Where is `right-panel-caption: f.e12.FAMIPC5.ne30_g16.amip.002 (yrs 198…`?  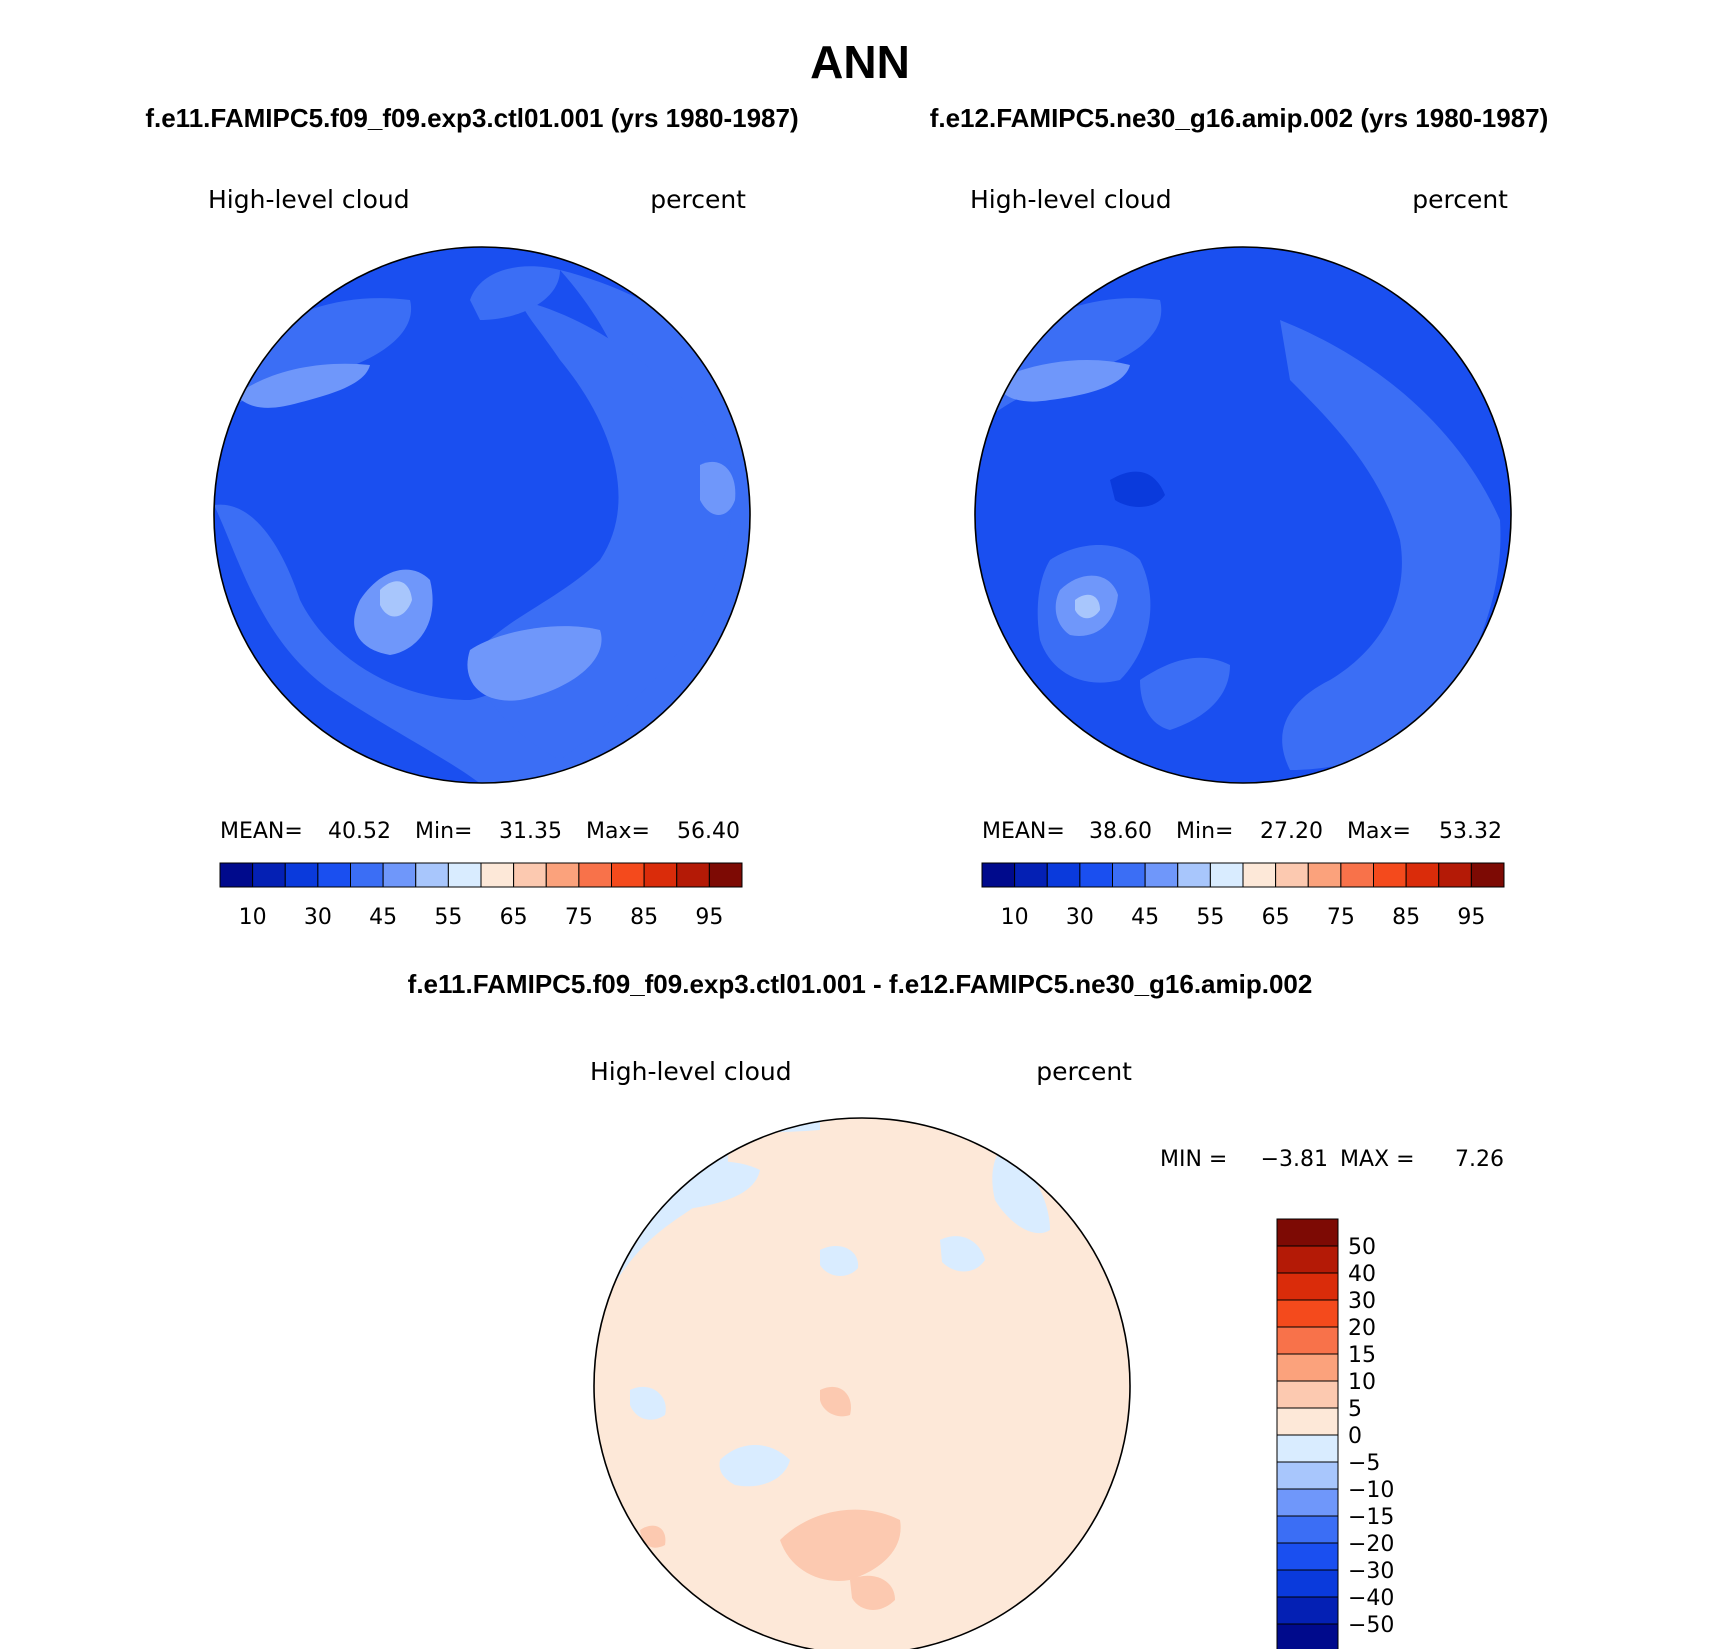
right-panel-caption: f.e12.FAMIPC5.ne30_g16.amip.002 (yrs 198… is located at coordinates (1239, 118).